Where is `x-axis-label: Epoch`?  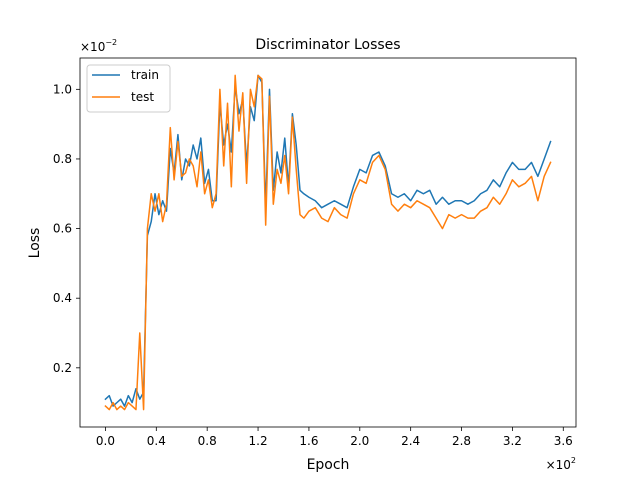 x-axis-label: Epoch is located at coordinates (328, 465).